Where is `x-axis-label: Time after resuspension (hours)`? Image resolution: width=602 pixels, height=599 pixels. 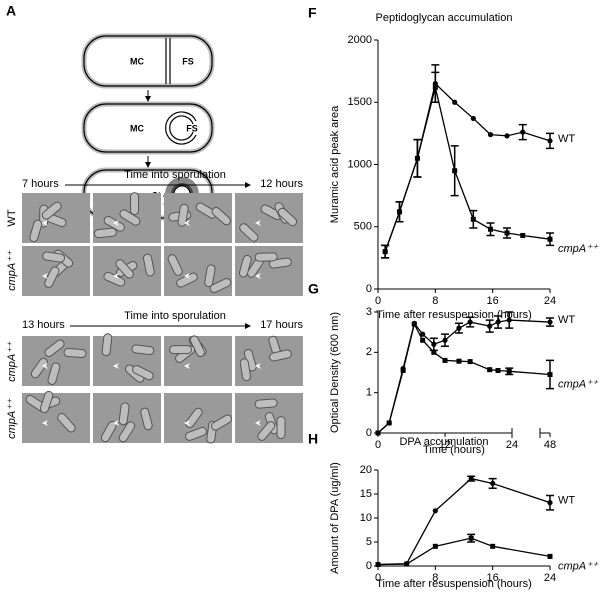 x-axis-label: Time after resuspension (hours) is located at coordinates (454, 584).